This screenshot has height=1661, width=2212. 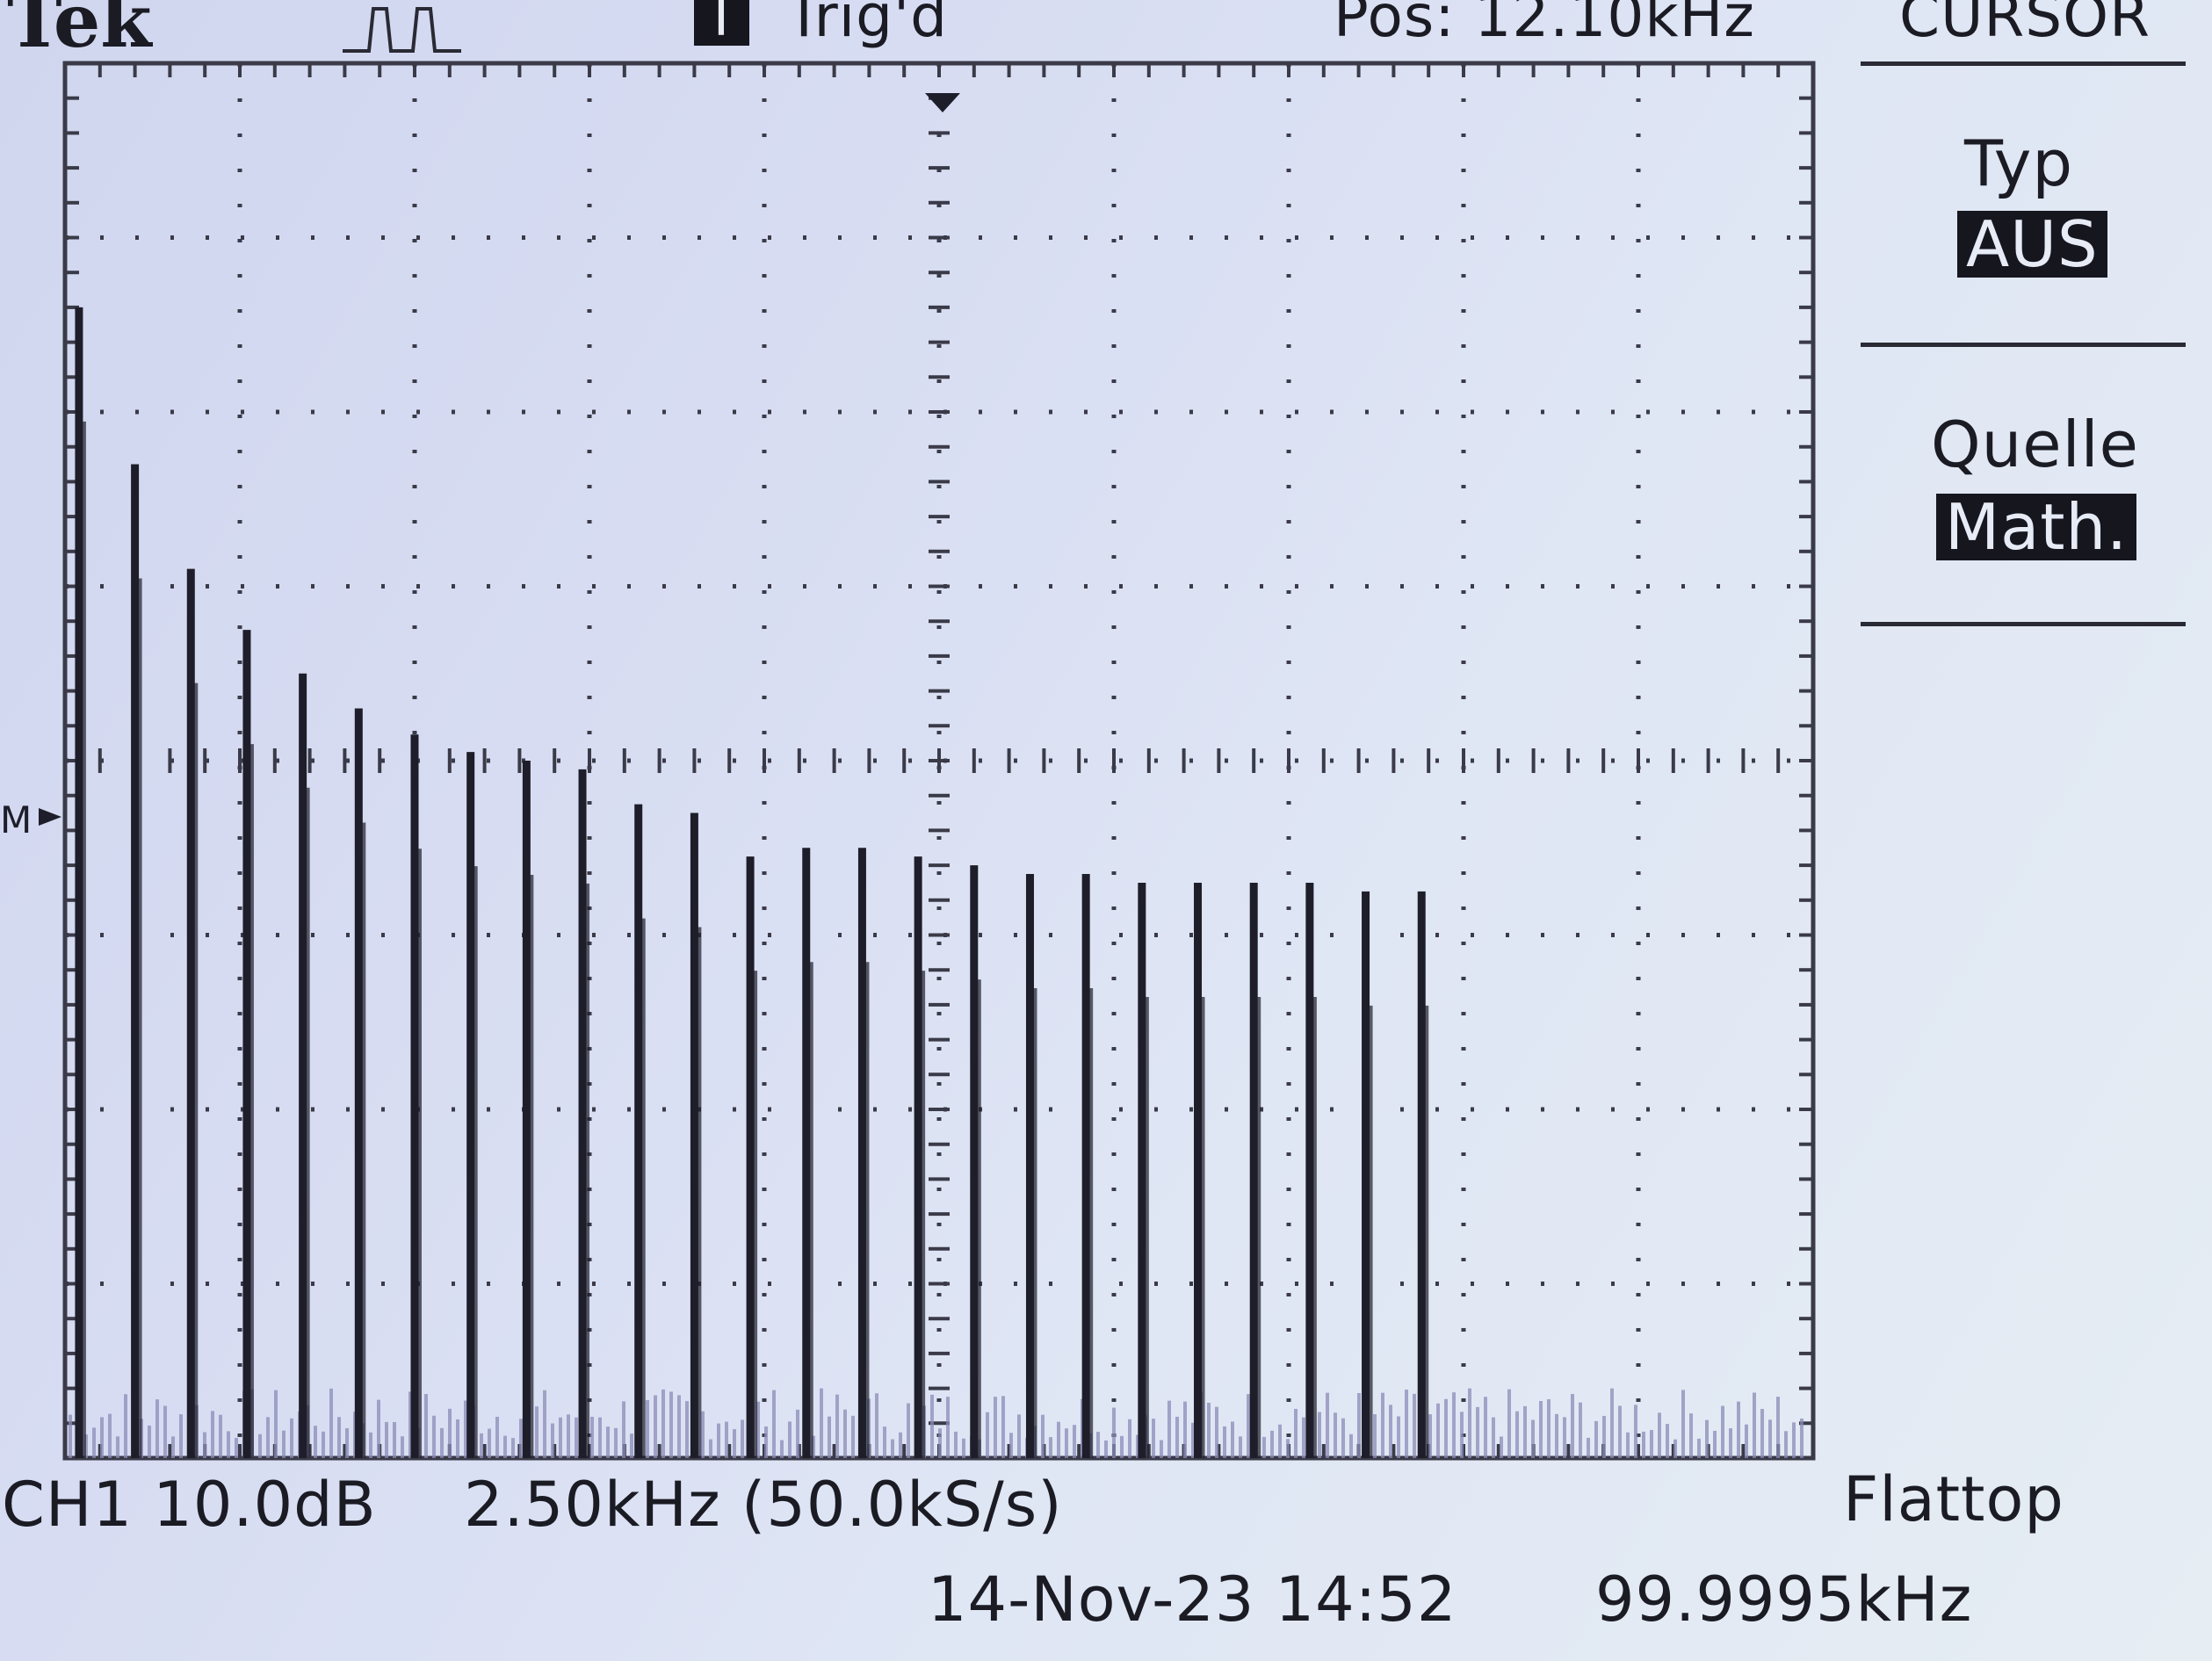 What do you see at coordinates (79, 32) in the screenshot?
I see `brand-logo: Tek` at bounding box center [79, 32].